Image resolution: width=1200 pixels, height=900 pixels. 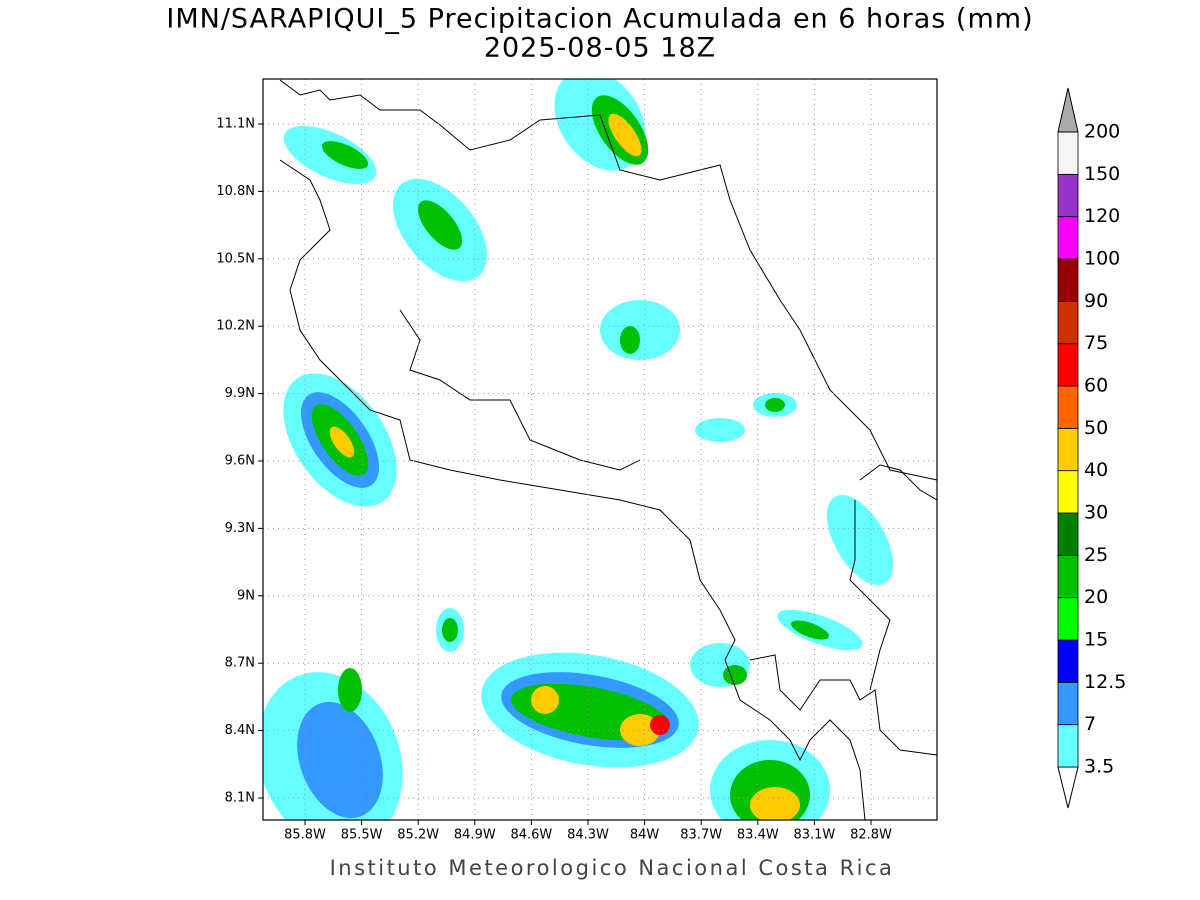 What do you see at coordinates (1096, 343) in the screenshot?
I see `colorbar-label: 75` at bounding box center [1096, 343].